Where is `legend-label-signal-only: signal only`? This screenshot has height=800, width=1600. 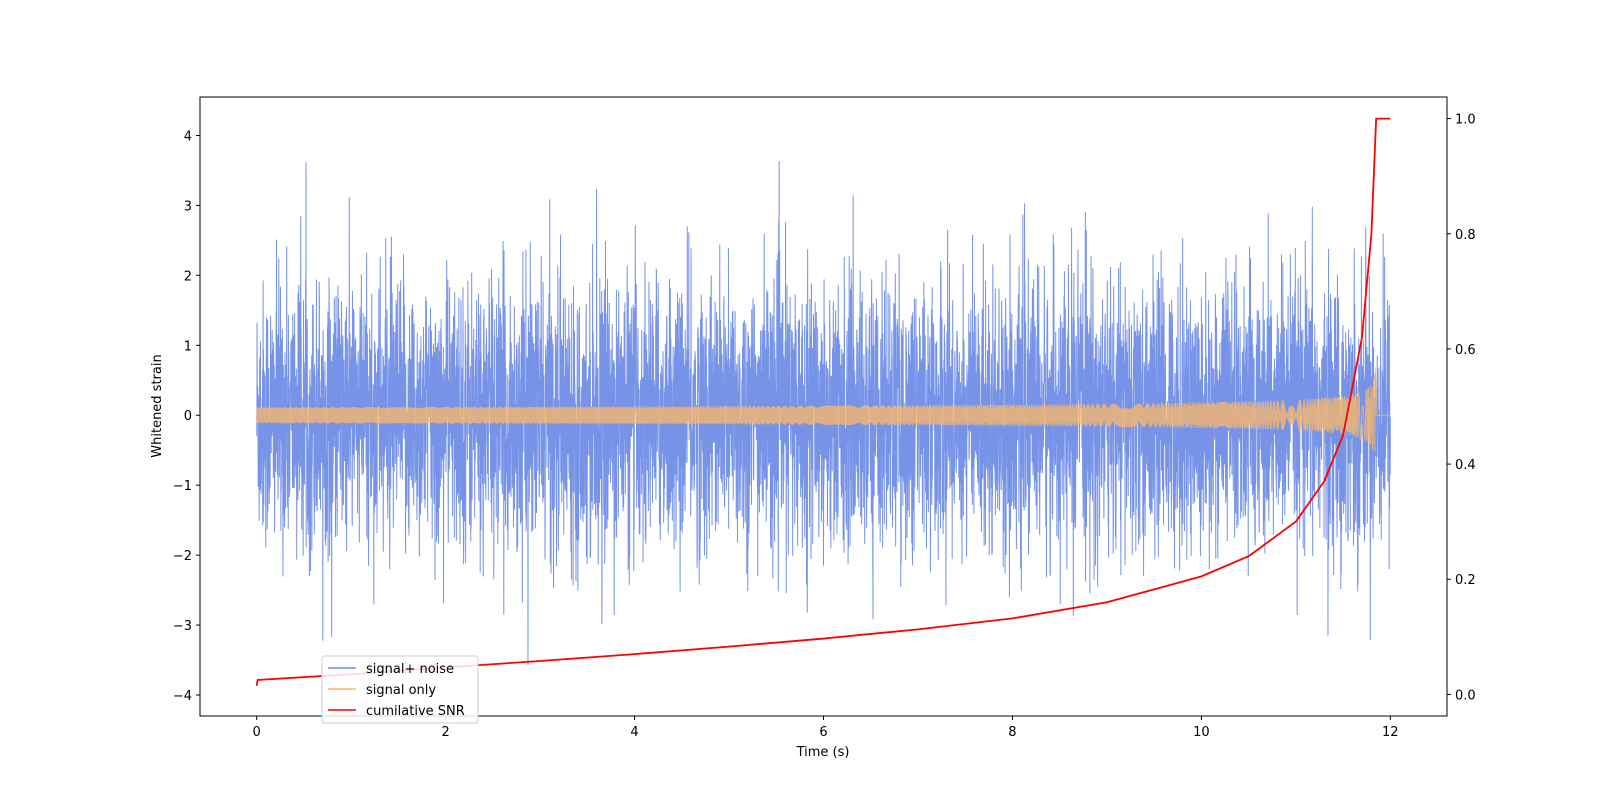
legend-label-signal-only: signal only is located at coordinates (401, 690).